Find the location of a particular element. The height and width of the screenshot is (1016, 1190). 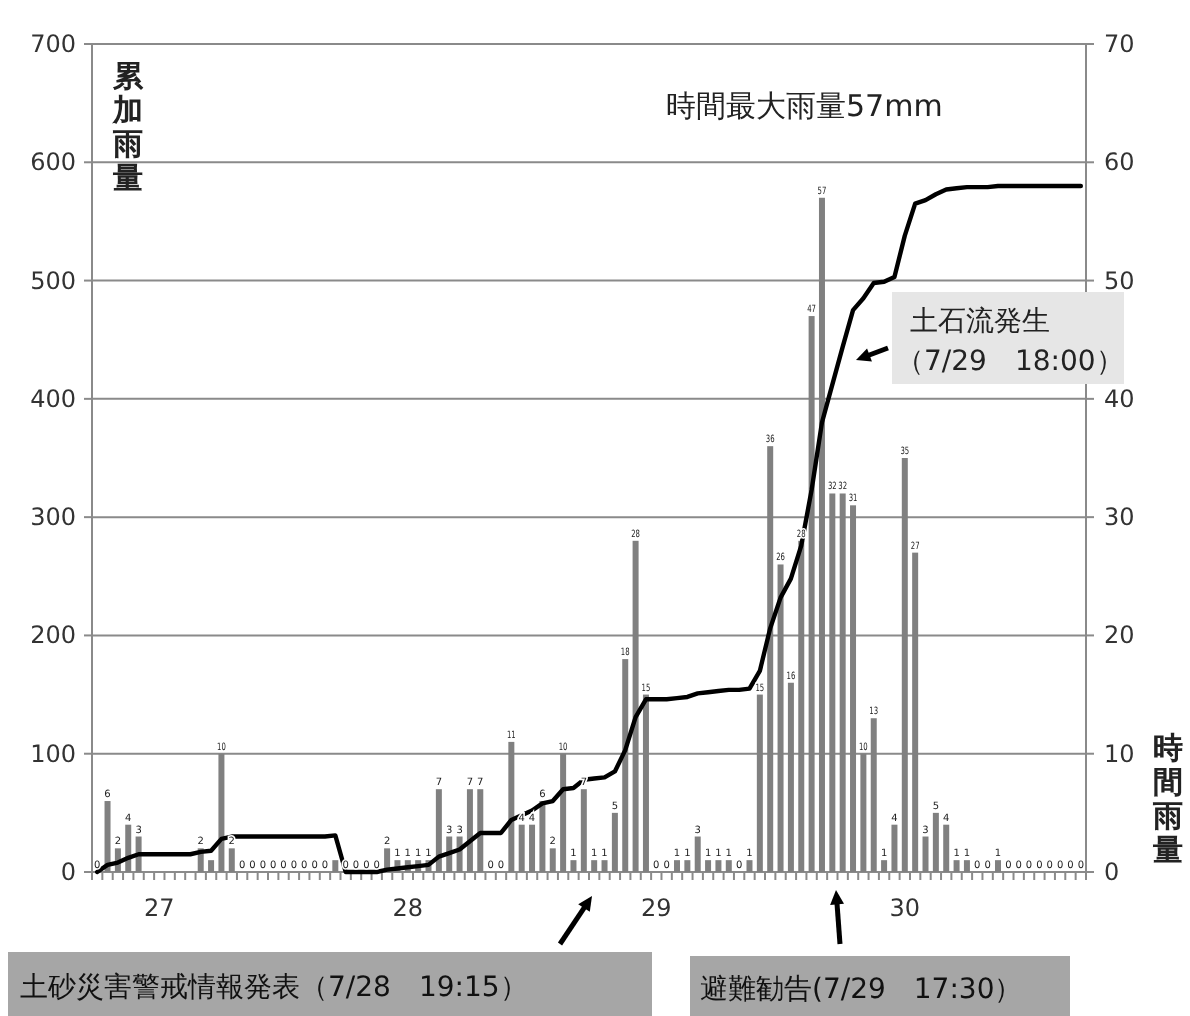

y2-tick-label: 70 is located at coordinates (1119, 44).